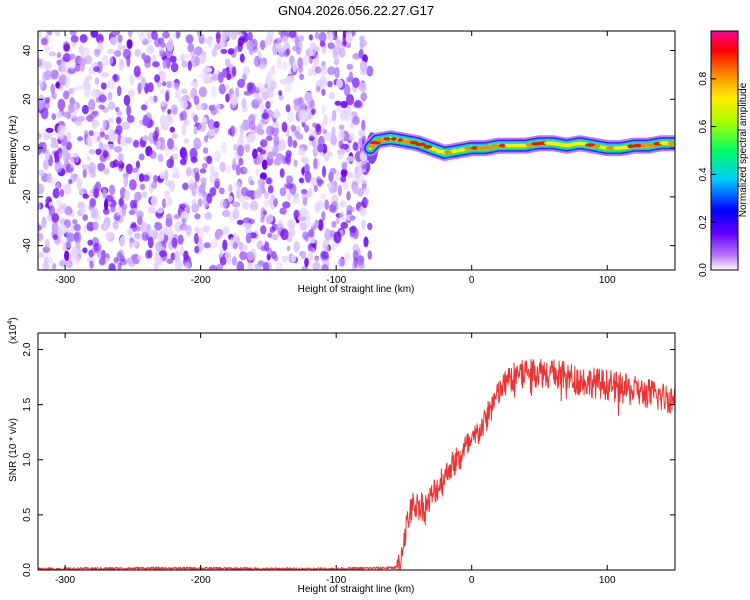 The image size is (750, 600). What do you see at coordinates (356, 289) in the screenshot?
I see `spectrogram-x-label: Height of straight line (km)` at bounding box center [356, 289].